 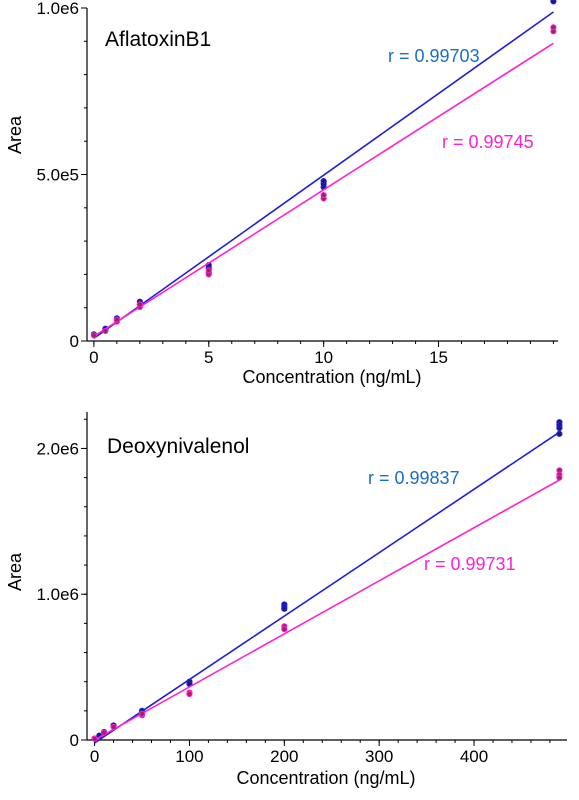 I want to click on x-tick-label: 300, so click(x=379, y=756).